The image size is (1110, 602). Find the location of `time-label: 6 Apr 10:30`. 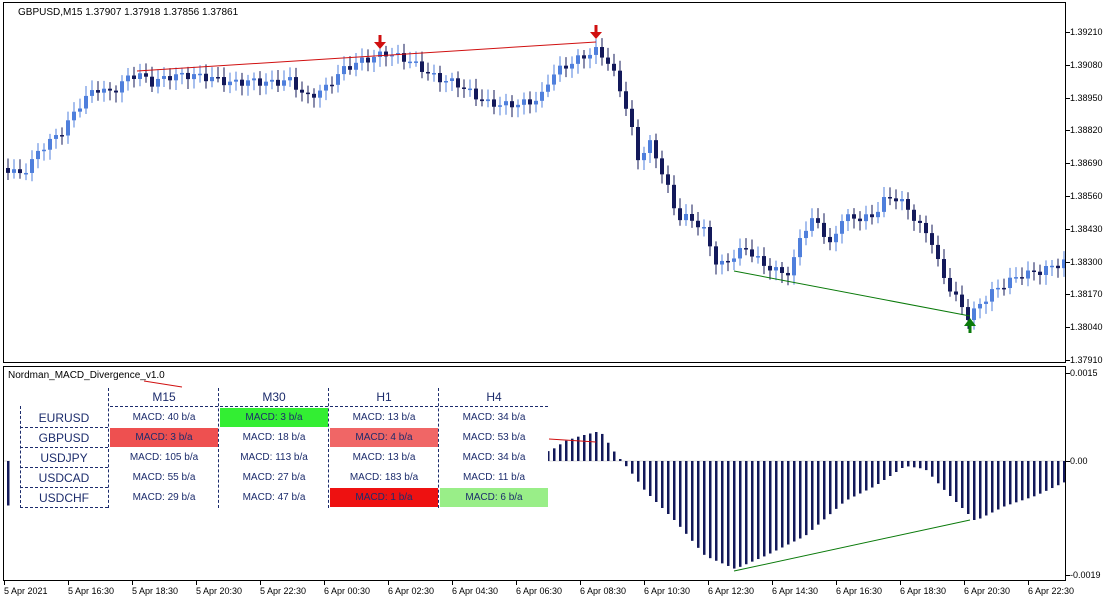

time-label: 6 Apr 10:30 is located at coordinates (667, 591).